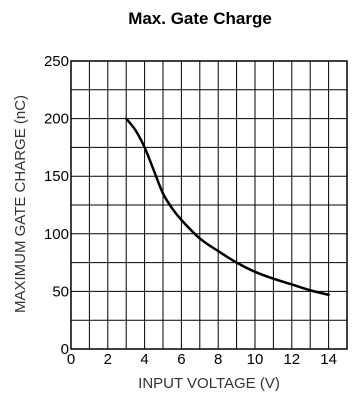  What do you see at coordinates (181, 359) in the screenshot?
I see `x-tick-label: 6` at bounding box center [181, 359].